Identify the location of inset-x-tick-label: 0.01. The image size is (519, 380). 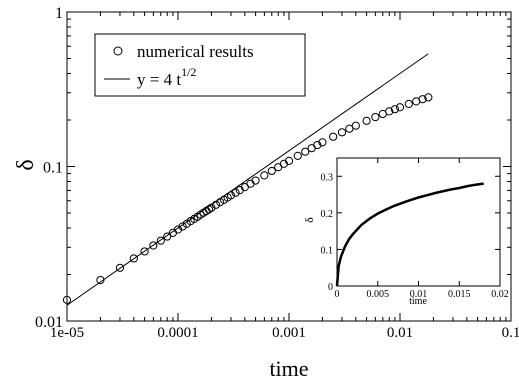
(419, 294).